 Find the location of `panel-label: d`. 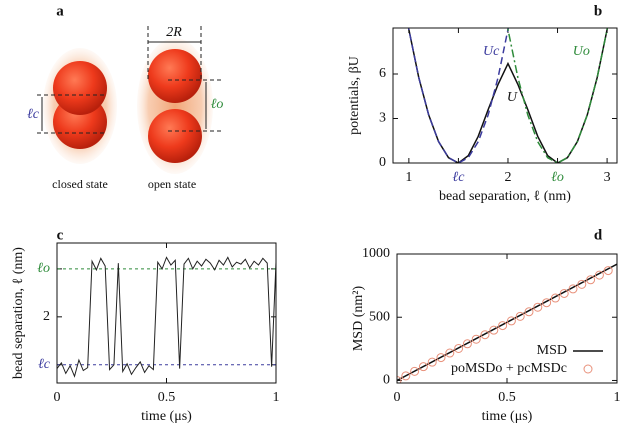

panel-label: d is located at coordinates (598, 235).